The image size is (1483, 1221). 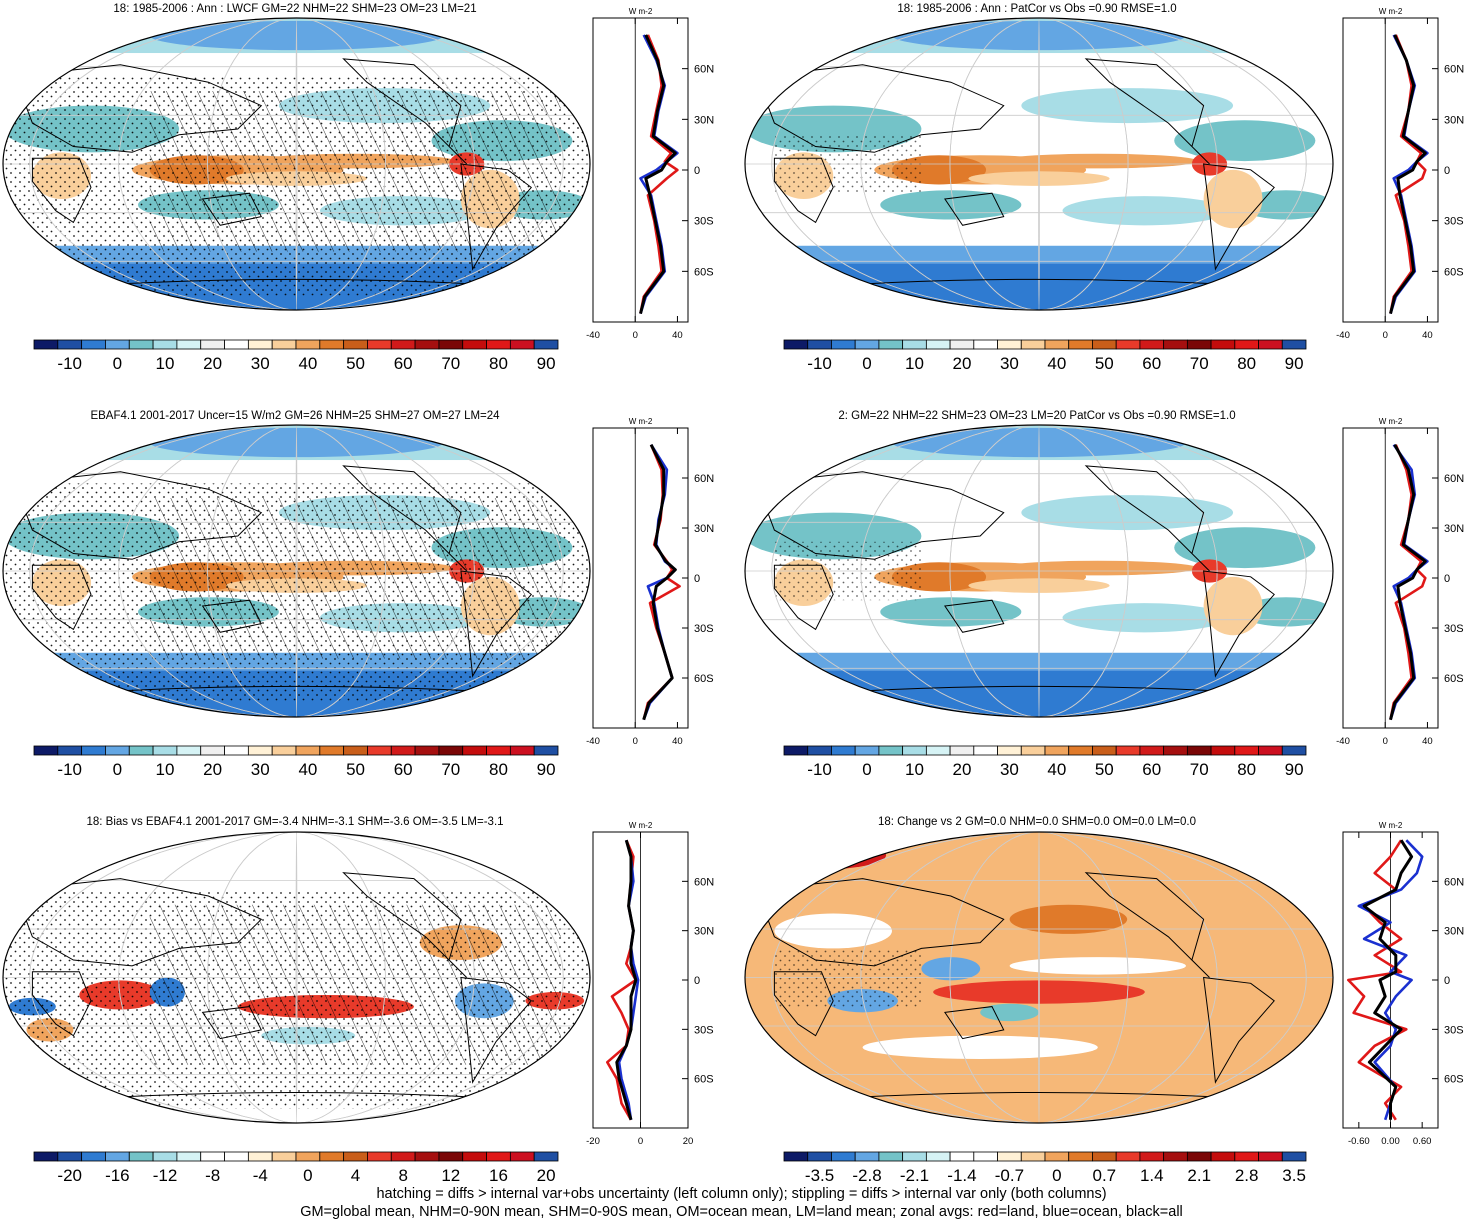 I want to click on x-tick-label: 40, so click(x=677, y=741).